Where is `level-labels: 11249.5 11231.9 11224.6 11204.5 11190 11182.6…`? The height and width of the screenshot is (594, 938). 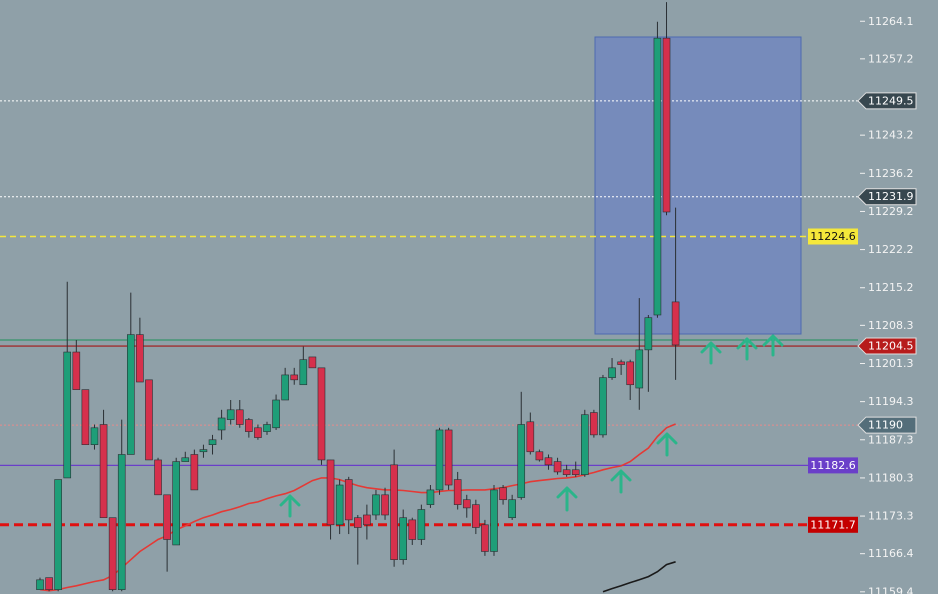 level-labels: 11249.5 11231.9 11224.6 11204.5 11190 11182.6… is located at coordinates (862, 312).